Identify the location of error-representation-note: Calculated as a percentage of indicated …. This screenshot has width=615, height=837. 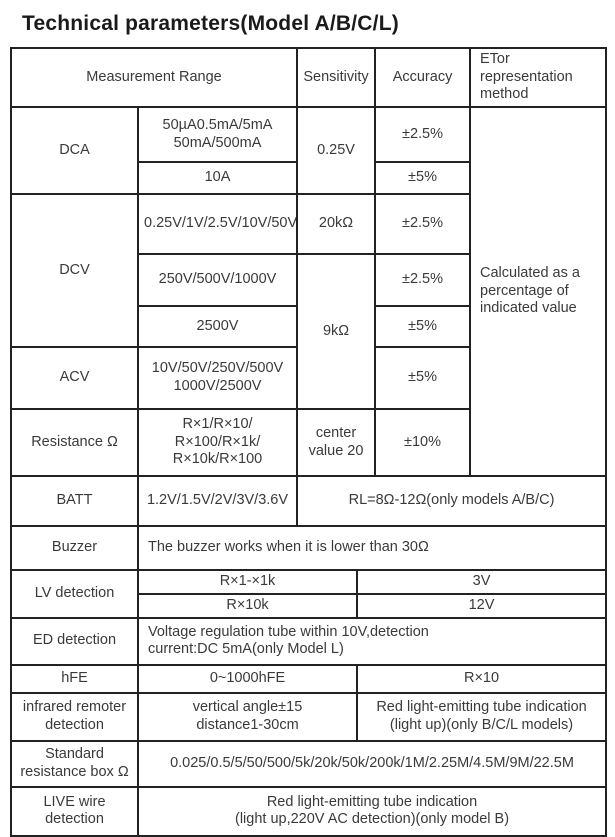
(538, 292).